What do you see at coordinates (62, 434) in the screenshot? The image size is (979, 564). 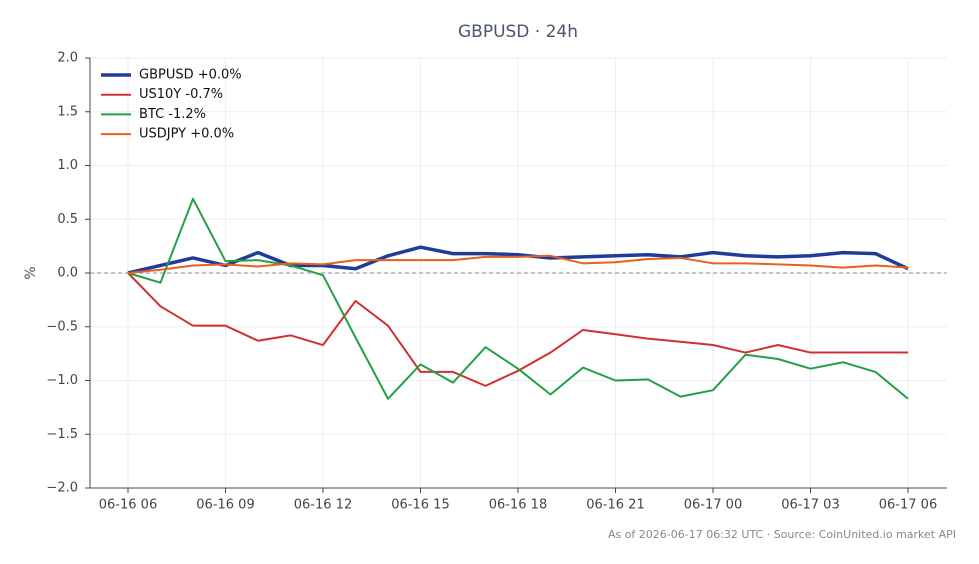 I see `y-tick-label: −1.5` at bounding box center [62, 434].